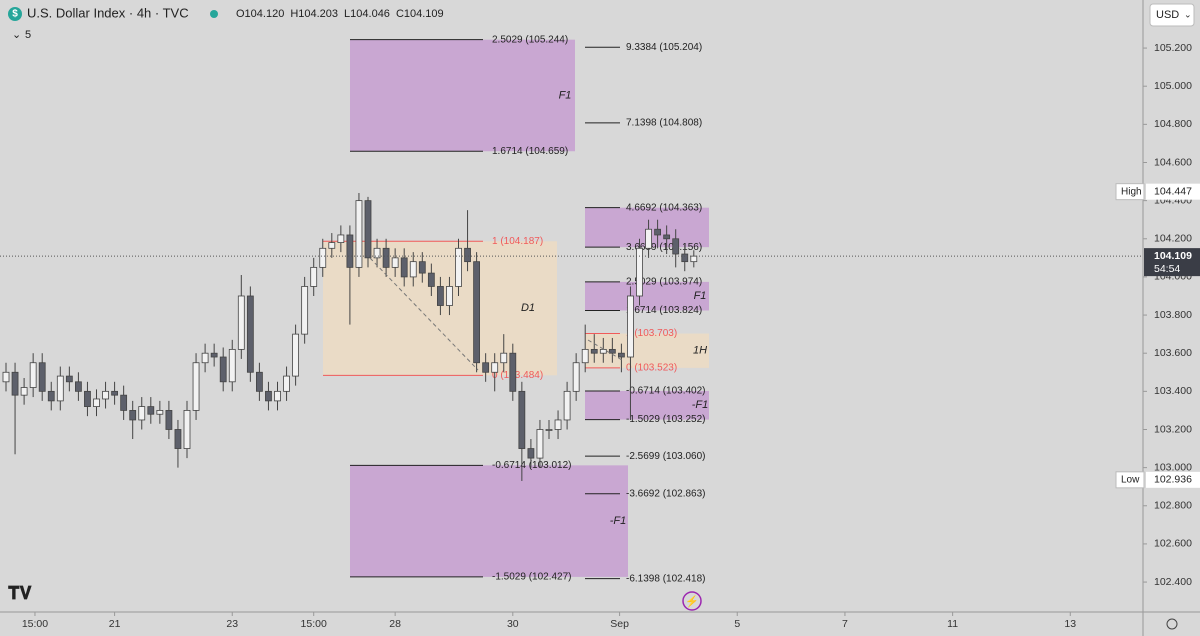  I want to click on y-tick-label: 103.200, so click(1173, 429).